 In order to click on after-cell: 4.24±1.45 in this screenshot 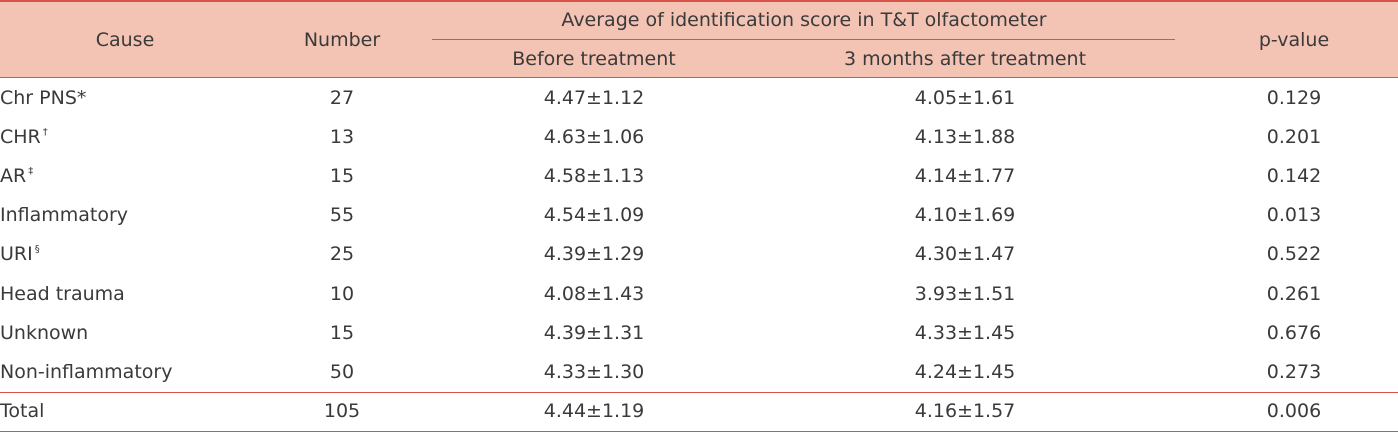, I will do `click(965, 372)`.